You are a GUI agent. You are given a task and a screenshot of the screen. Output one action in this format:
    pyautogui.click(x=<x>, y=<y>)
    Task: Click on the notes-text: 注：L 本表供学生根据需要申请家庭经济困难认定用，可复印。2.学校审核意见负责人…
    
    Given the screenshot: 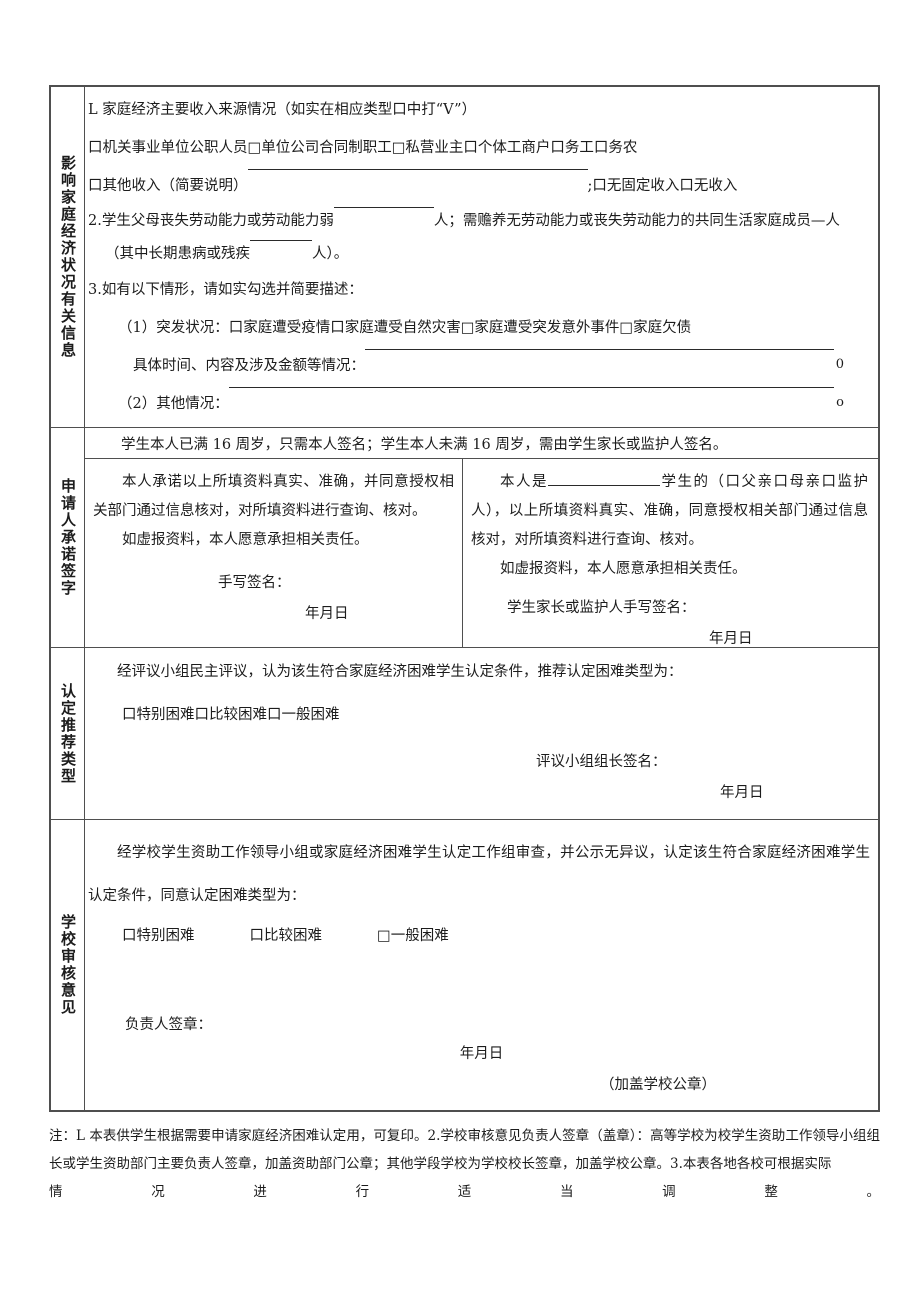 What is the action you would take?
    pyautogui.click(x=464, y=1150)
    